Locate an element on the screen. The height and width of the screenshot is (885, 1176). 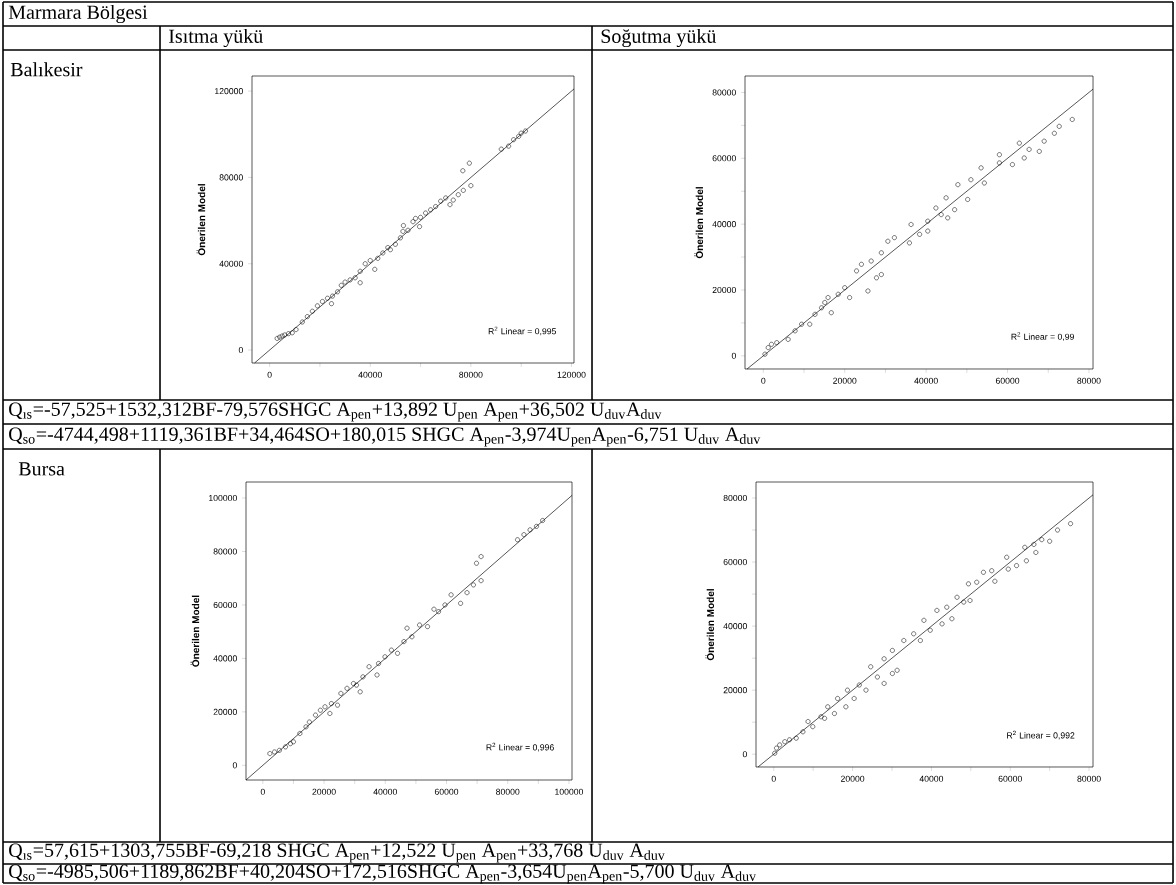
y-axis-title: Önerilen Model is located at coordinates (699, 223).